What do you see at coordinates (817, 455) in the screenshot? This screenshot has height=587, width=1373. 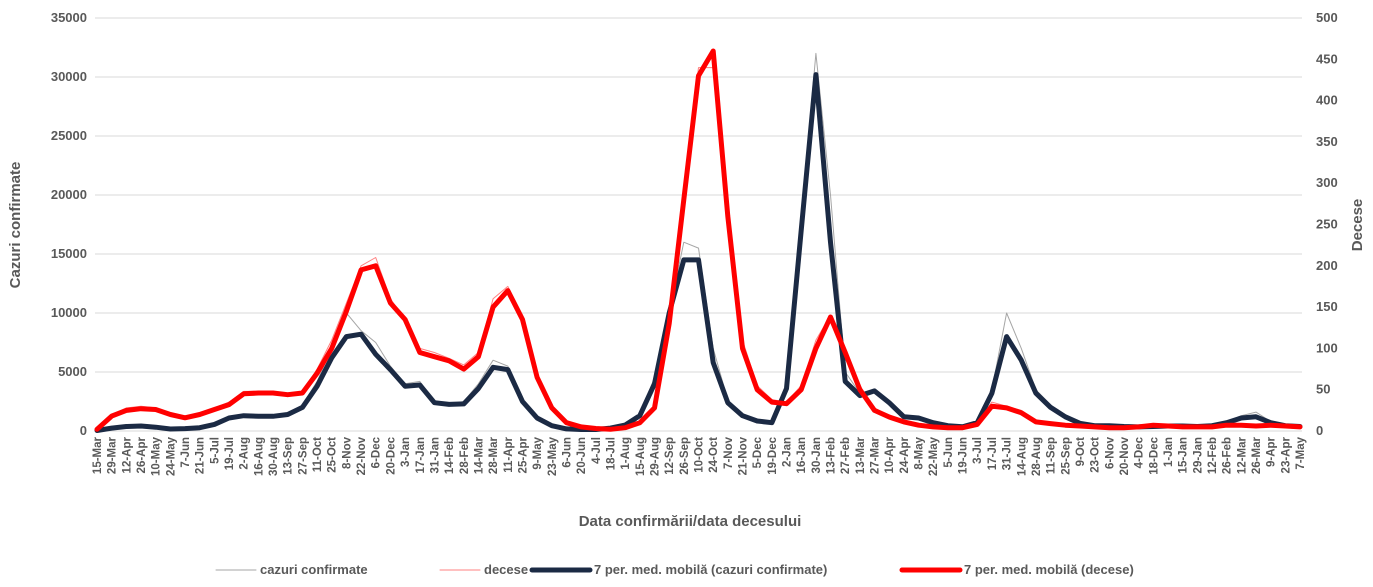 I see `x-tick-label: 30-Jan` at bounding box center [817, 455].